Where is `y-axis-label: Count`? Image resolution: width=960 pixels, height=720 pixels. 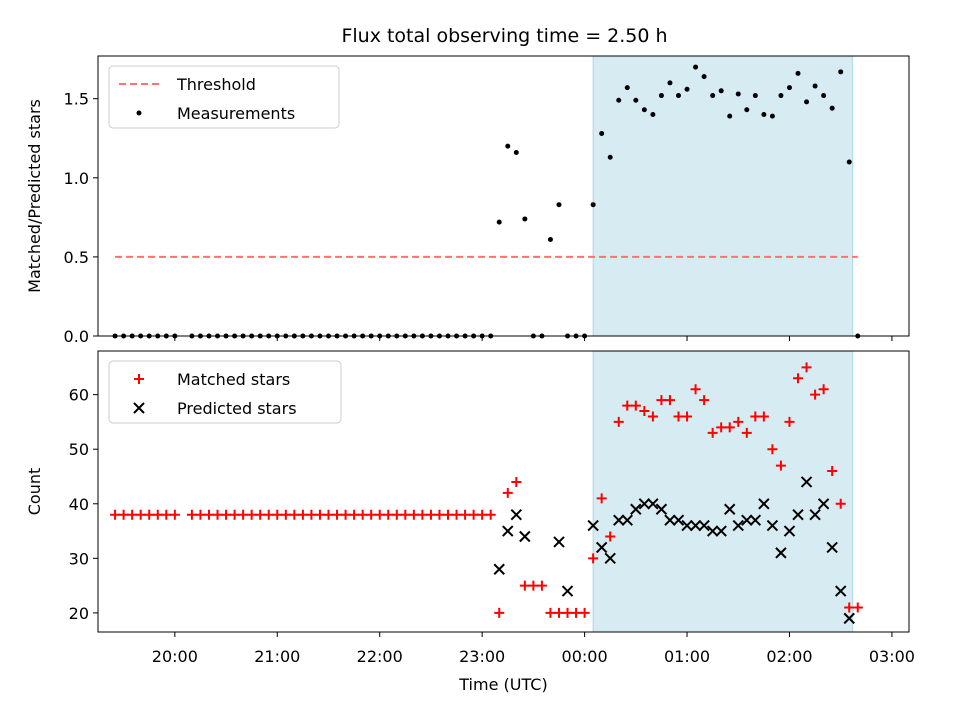
y-axis-label: Count is located at coordinates (34, 492).